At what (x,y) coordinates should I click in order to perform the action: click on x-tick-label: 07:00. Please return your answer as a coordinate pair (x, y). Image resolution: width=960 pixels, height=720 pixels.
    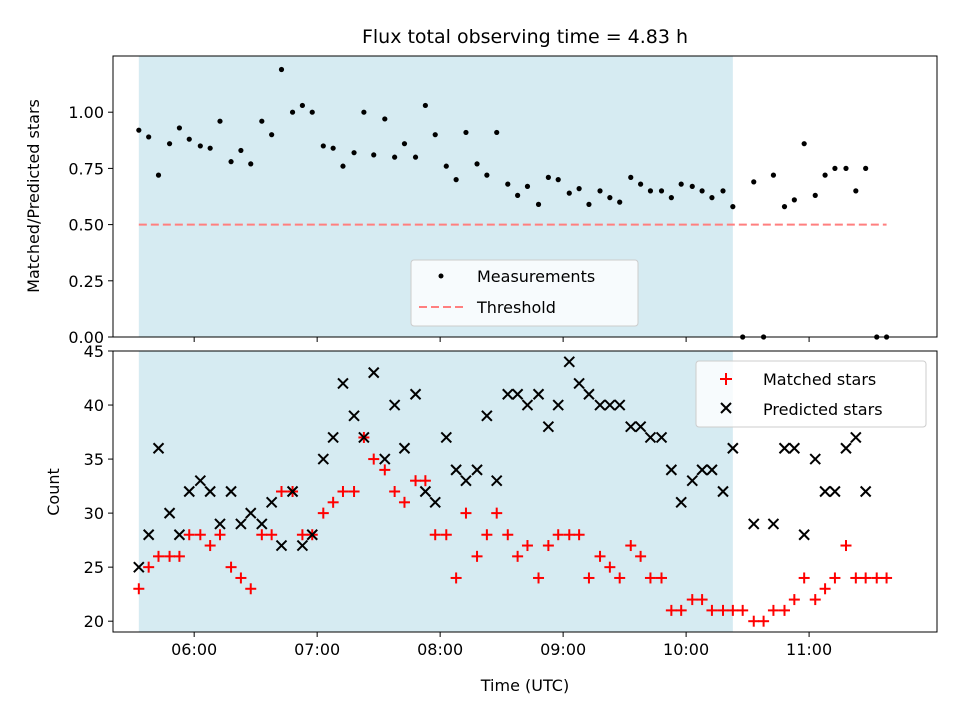
    Looking at the image, I should click on (317, 649).